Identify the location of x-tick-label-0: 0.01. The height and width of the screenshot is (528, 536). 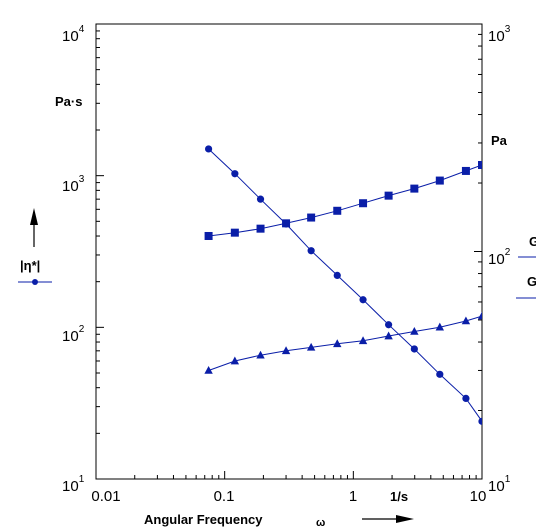
(105, 496).